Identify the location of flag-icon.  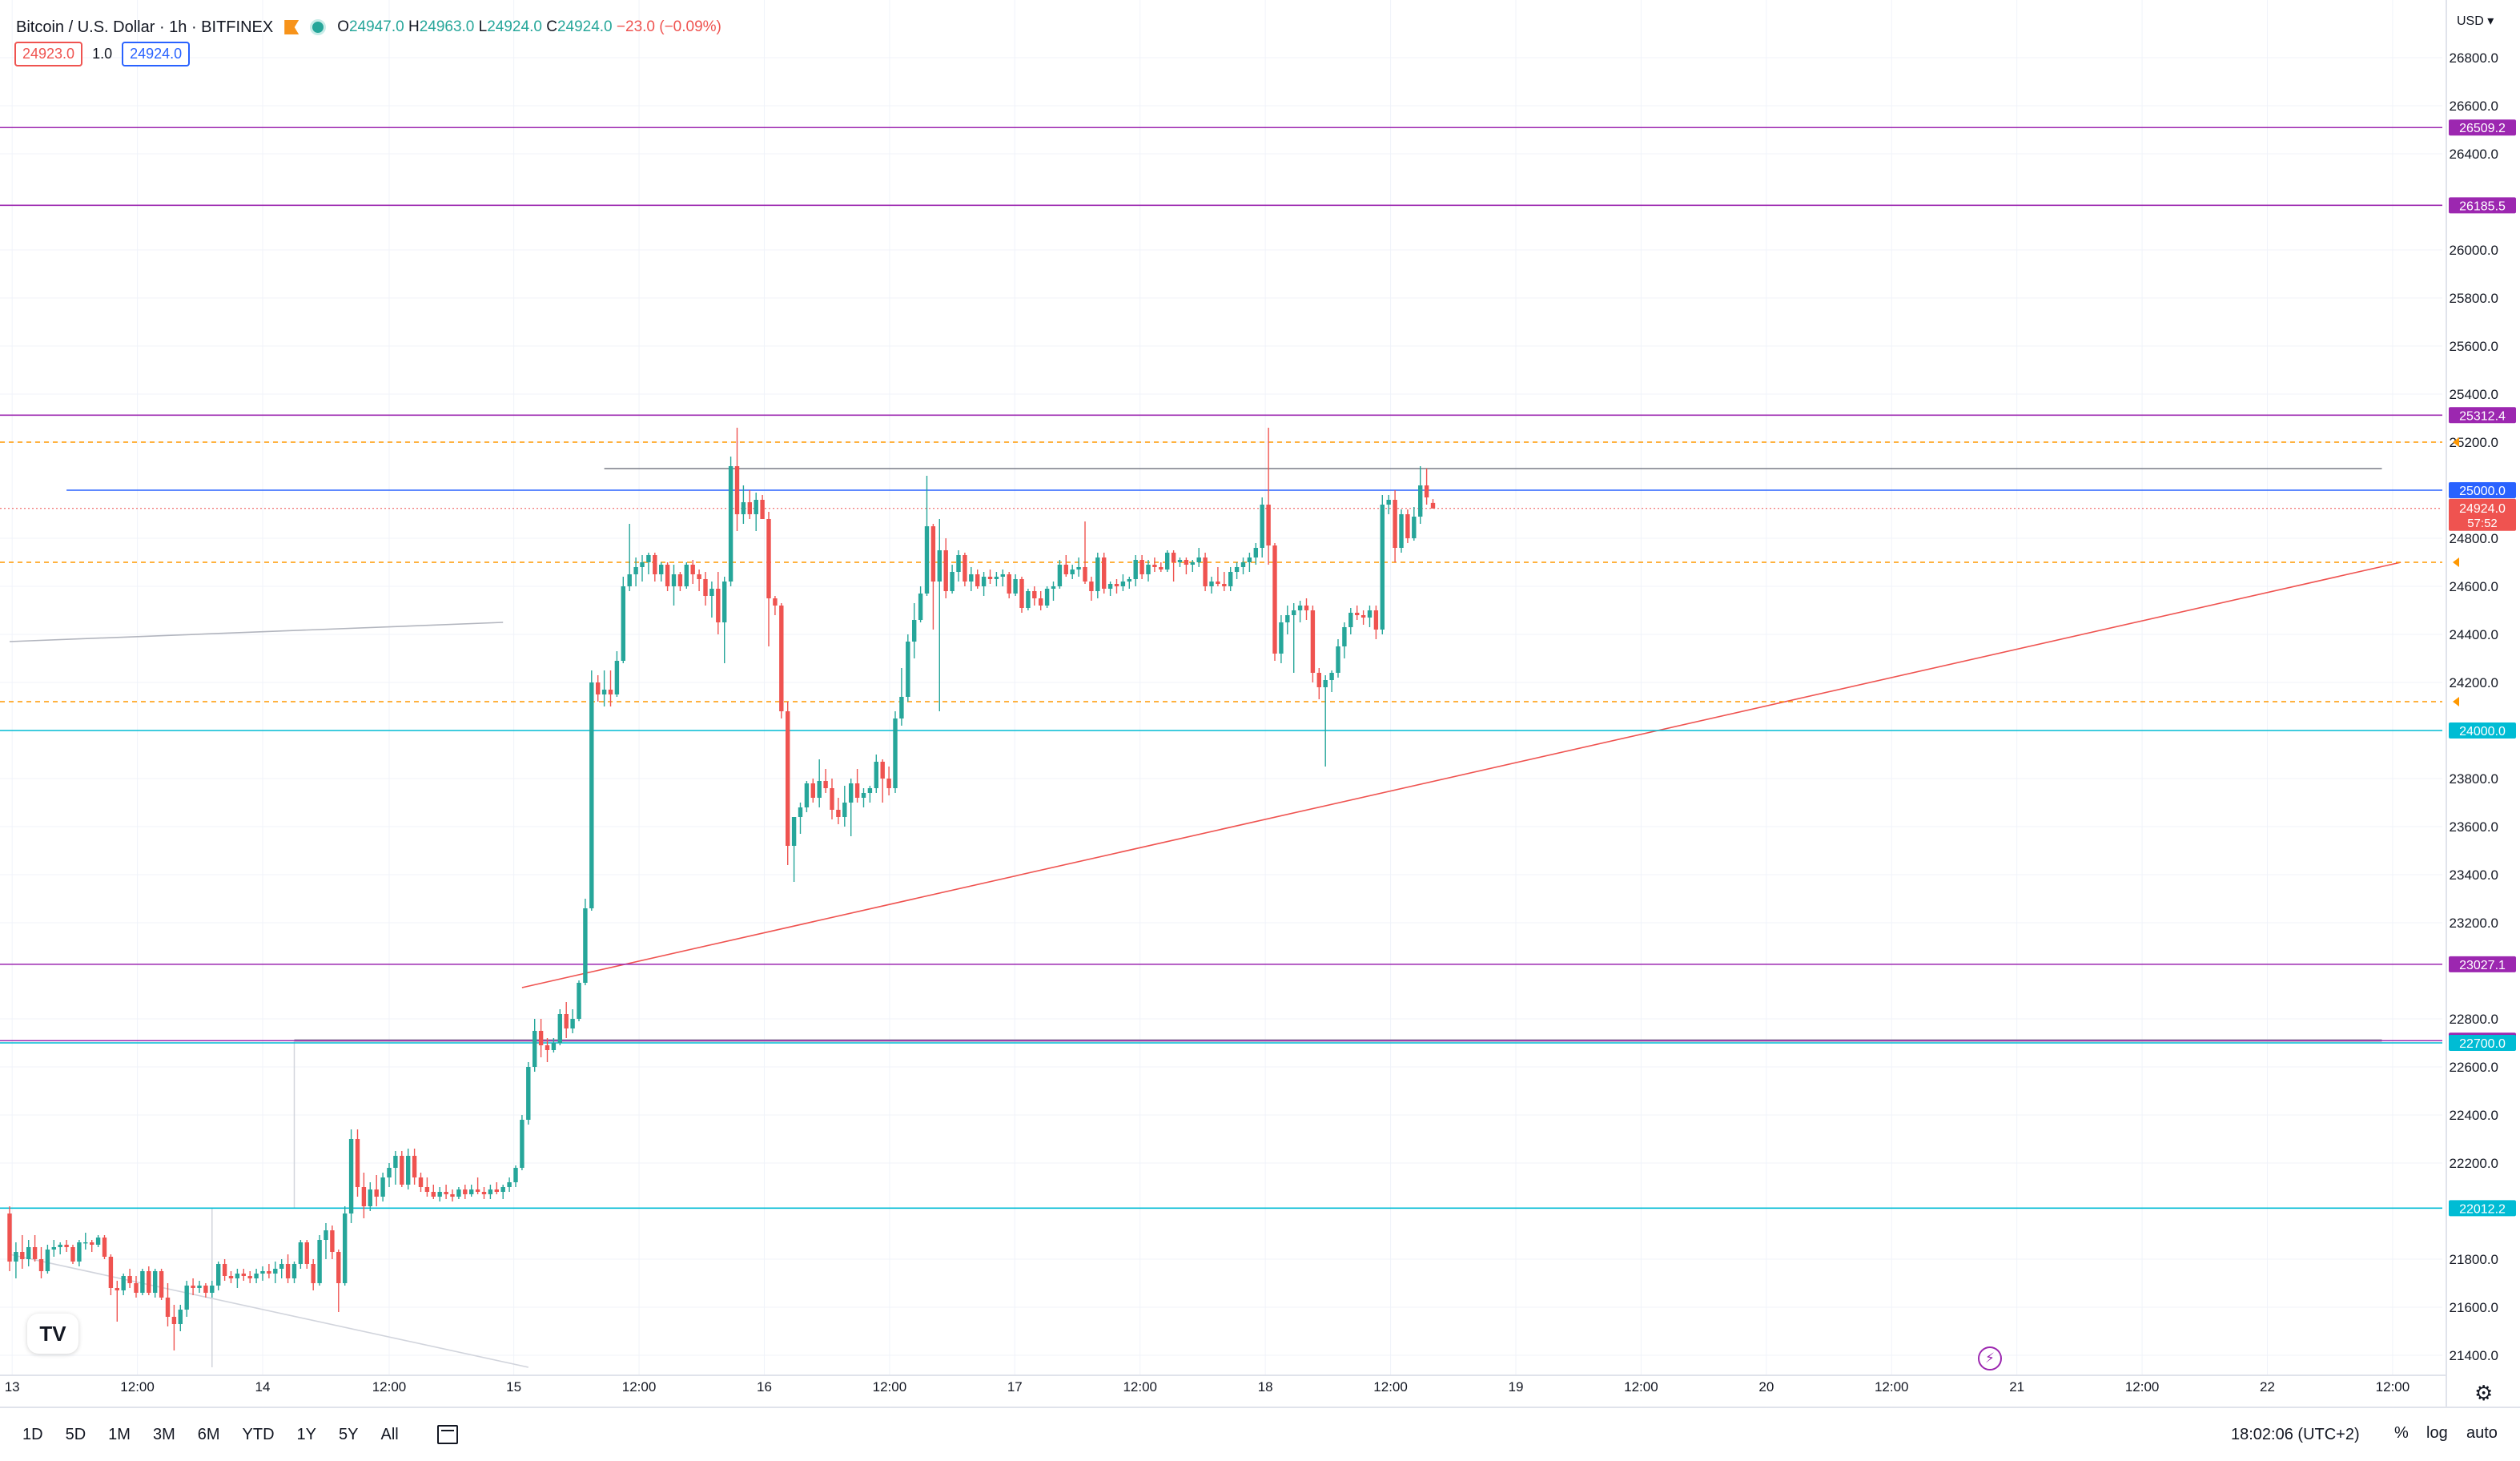
(291, 27).